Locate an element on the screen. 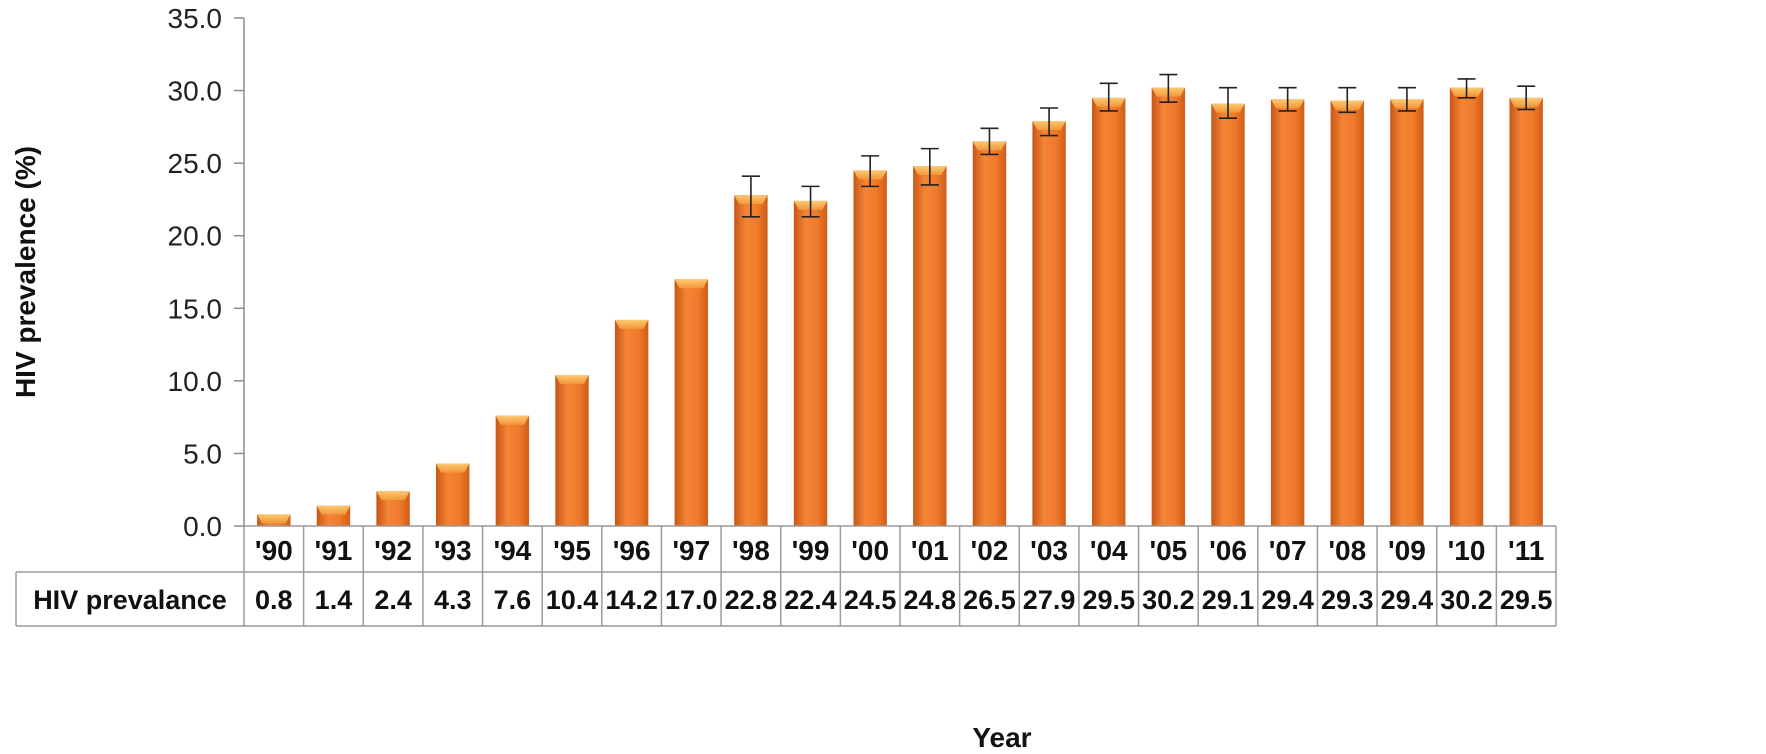 This screenshot has width=1766, height=754. x-category-label: '05 is located at coordinates (1168, 550).